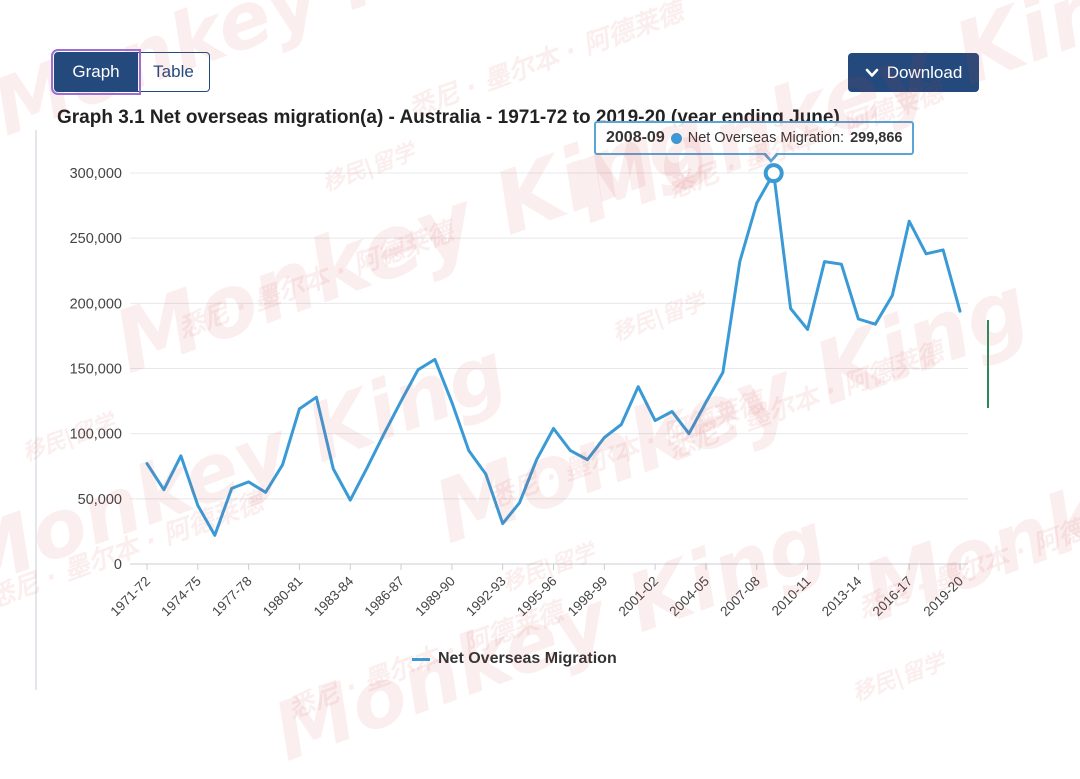 This screenshot has height=779, width=1080. I want to click on y-tick-label: 50,000, so click(100, 500).